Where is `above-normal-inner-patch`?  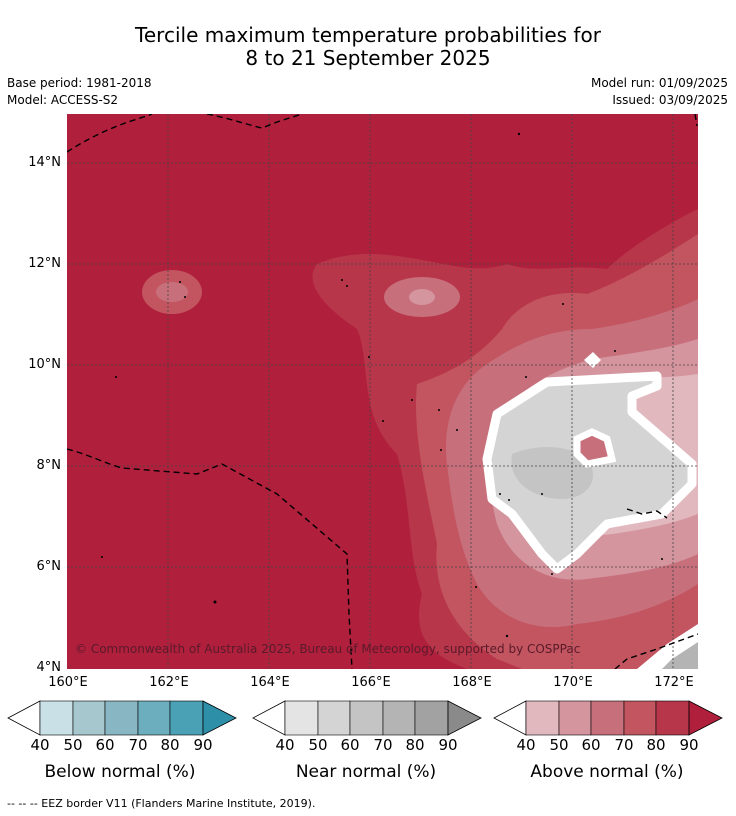 above-normal-inner-patch is located at coordinates (595, 448).